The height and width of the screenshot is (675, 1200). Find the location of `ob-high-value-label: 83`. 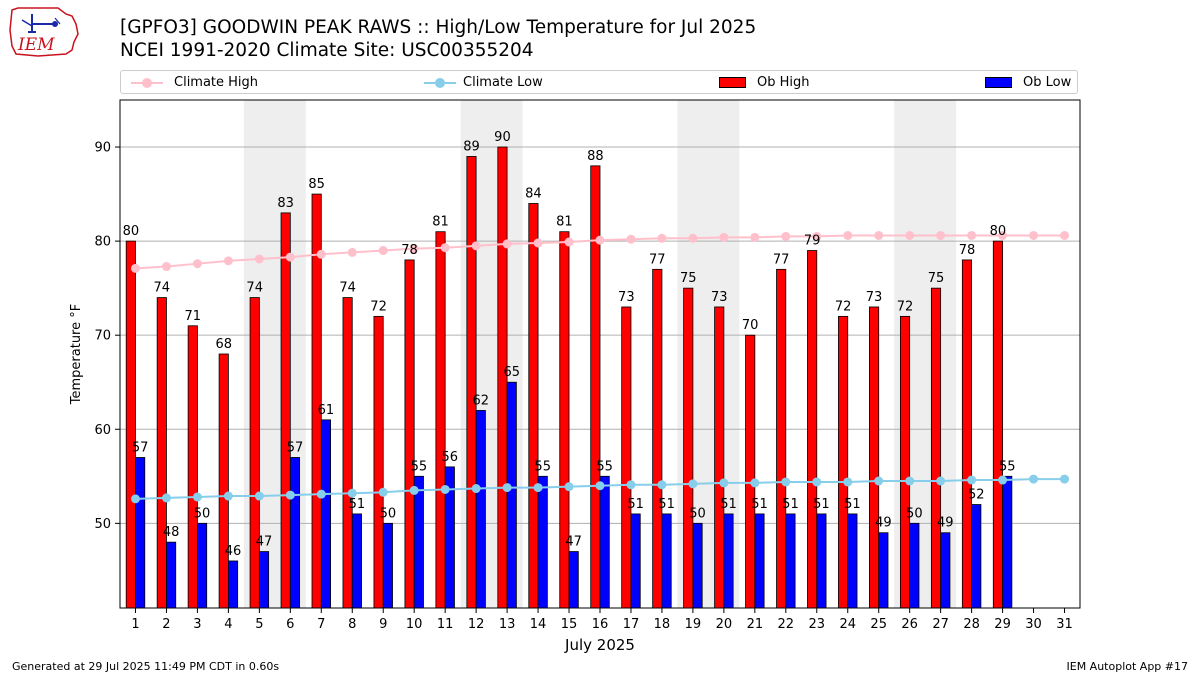

ob-high-value-label: 83 is located at coordinates (285, 203).